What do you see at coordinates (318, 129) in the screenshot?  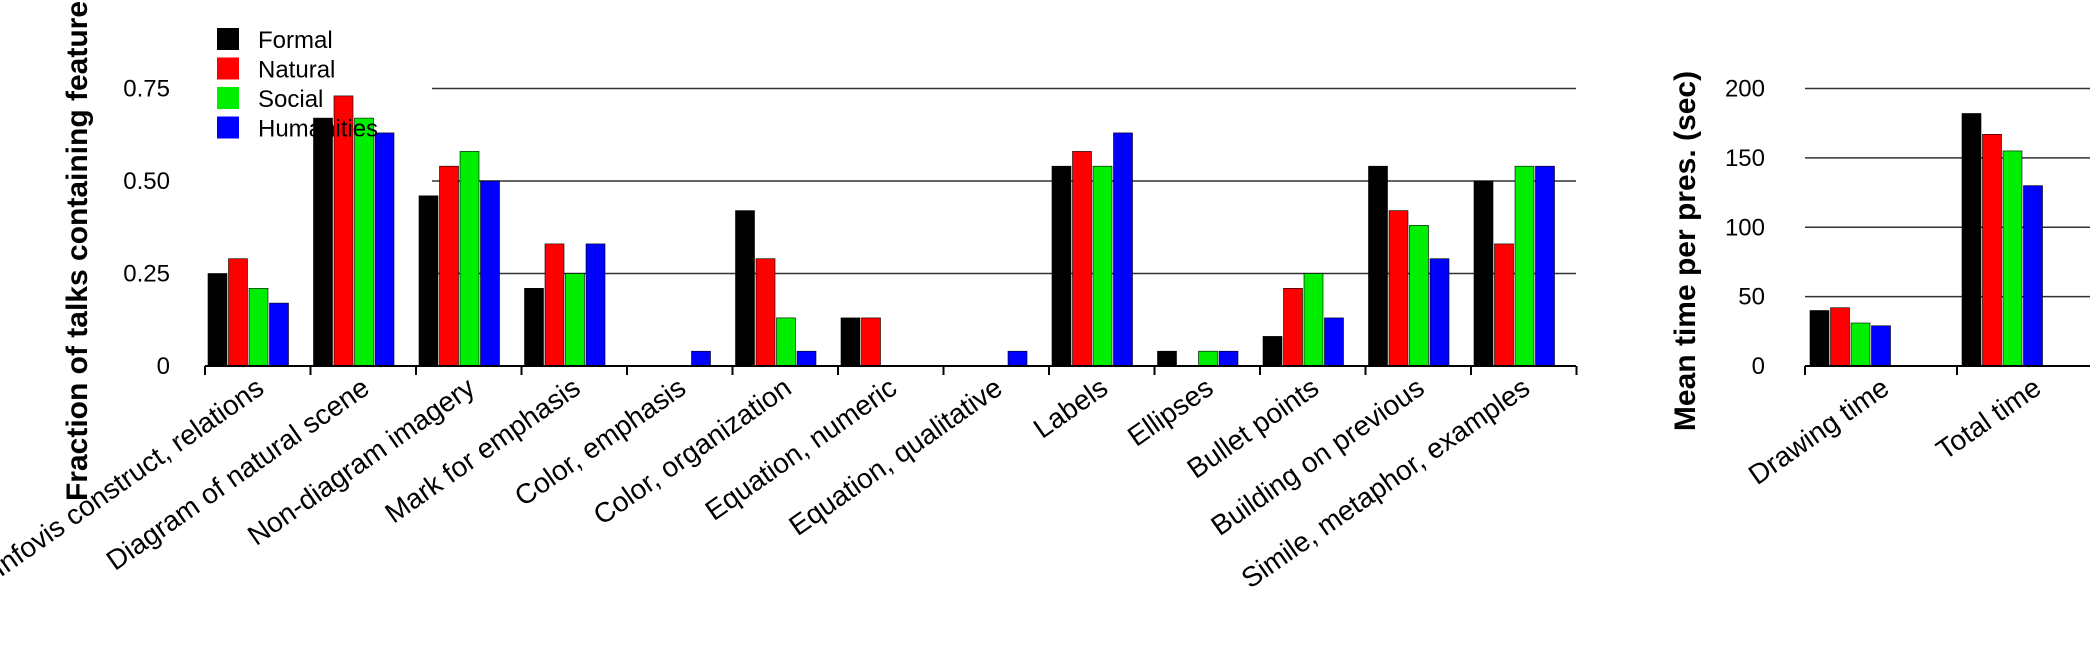 I see `legend-label-humanities: Humanities` at bounding box center [318, 129].